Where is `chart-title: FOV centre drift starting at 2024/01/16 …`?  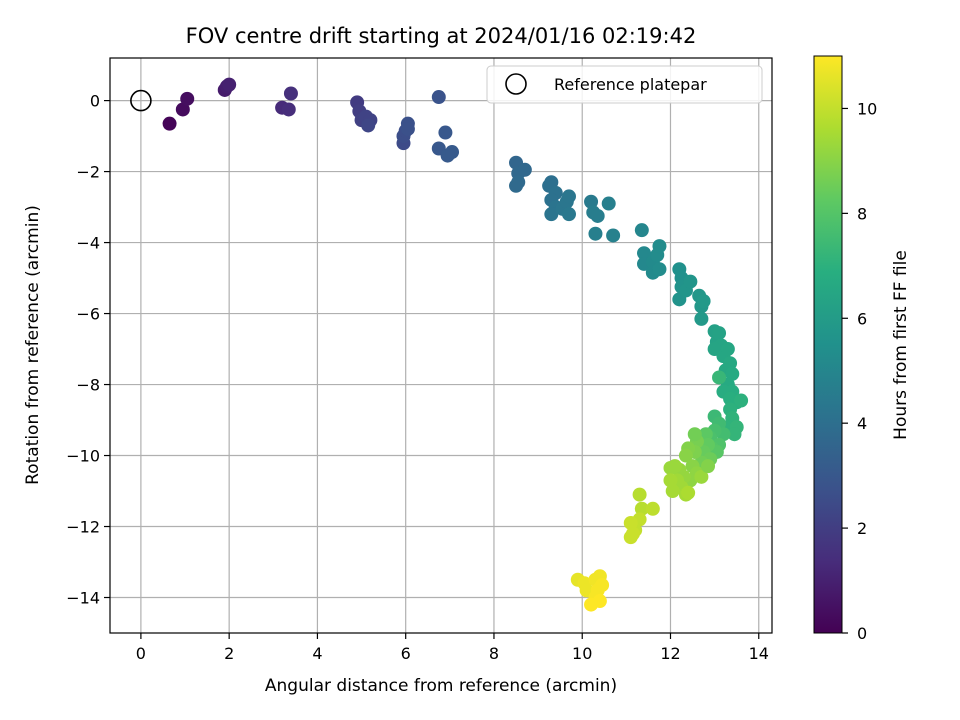 chart-title: FOV centre drift starting at 2024/01/16 … is located at coordinates (441, 36).